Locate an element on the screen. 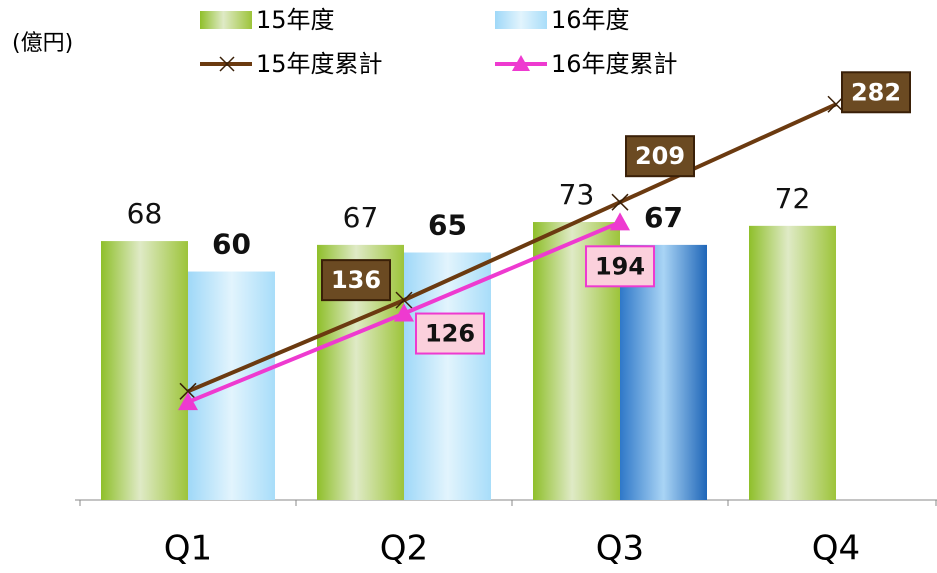 The image size is (937, 573). data-label: 194 is located at coordinates (620, 266).